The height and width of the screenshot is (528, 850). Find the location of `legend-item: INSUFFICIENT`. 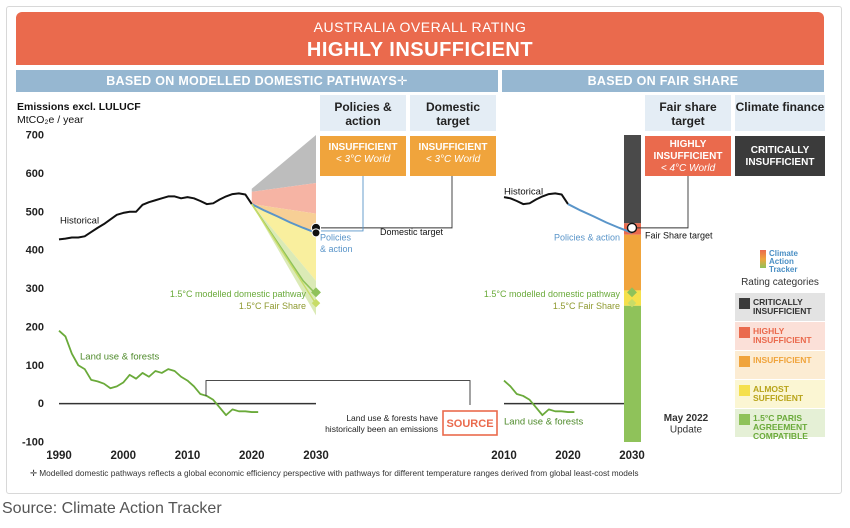

legend-item: INSUFFICIENT is located at coordinates (780, 365).